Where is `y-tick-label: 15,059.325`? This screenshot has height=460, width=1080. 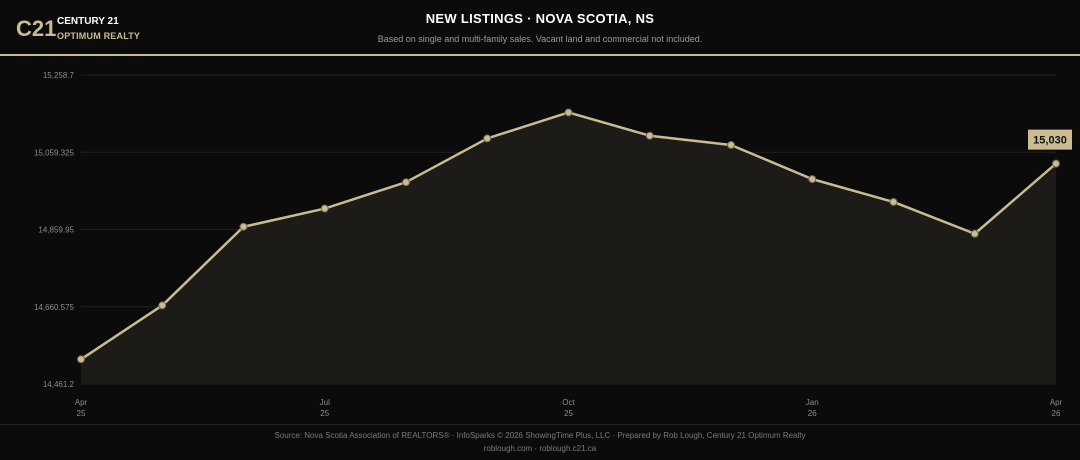 y-tick-label: 15,059.325 is located at coordinates (54, 152).